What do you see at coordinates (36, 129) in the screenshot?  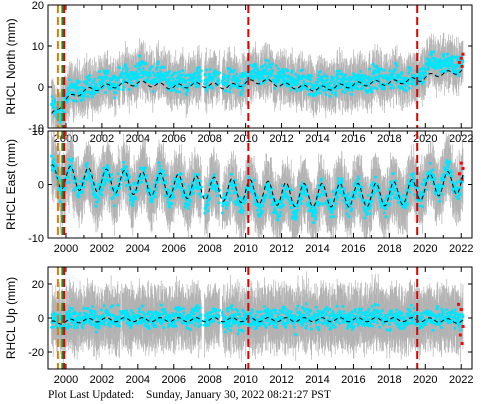 I see `y-tick-label: -10` at bounding box center [36, 129].